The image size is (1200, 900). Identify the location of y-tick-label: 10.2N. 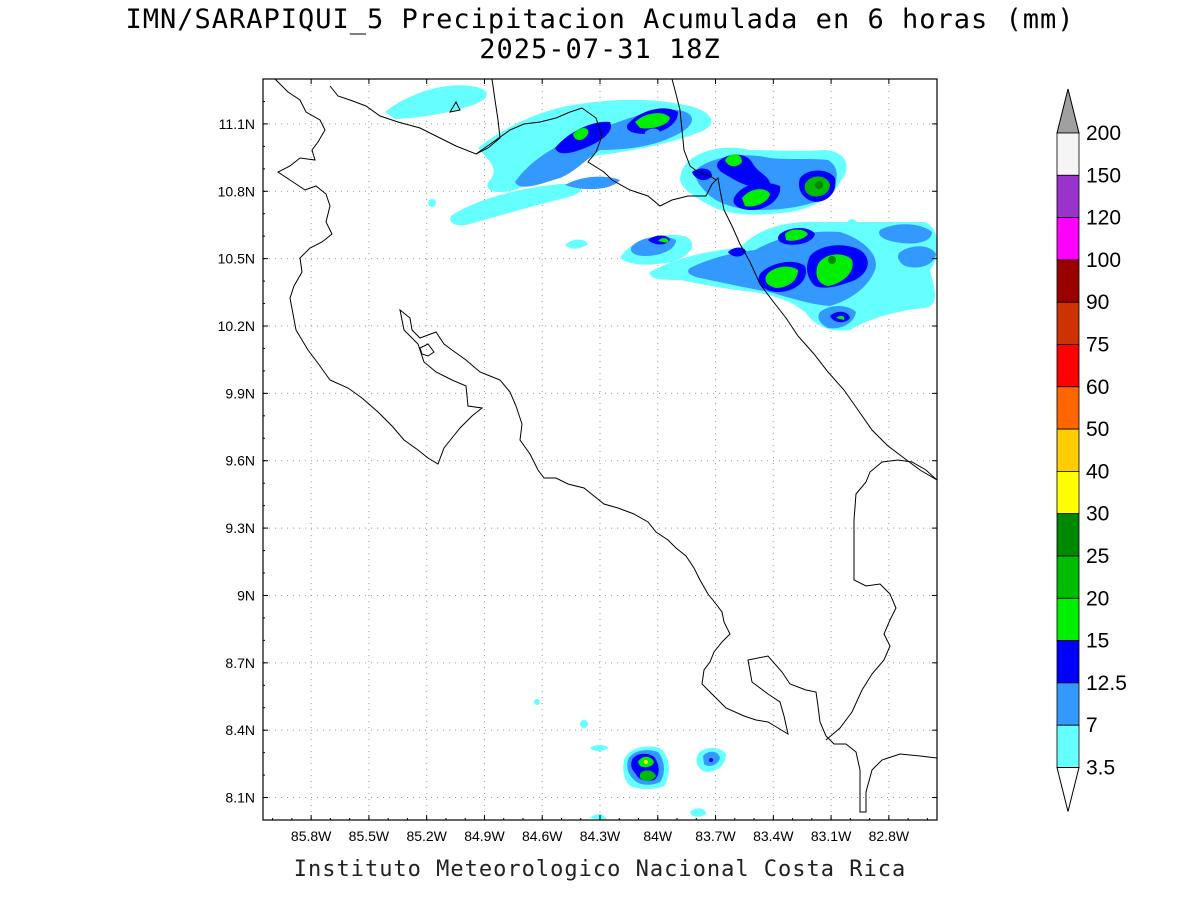
(236, 326).